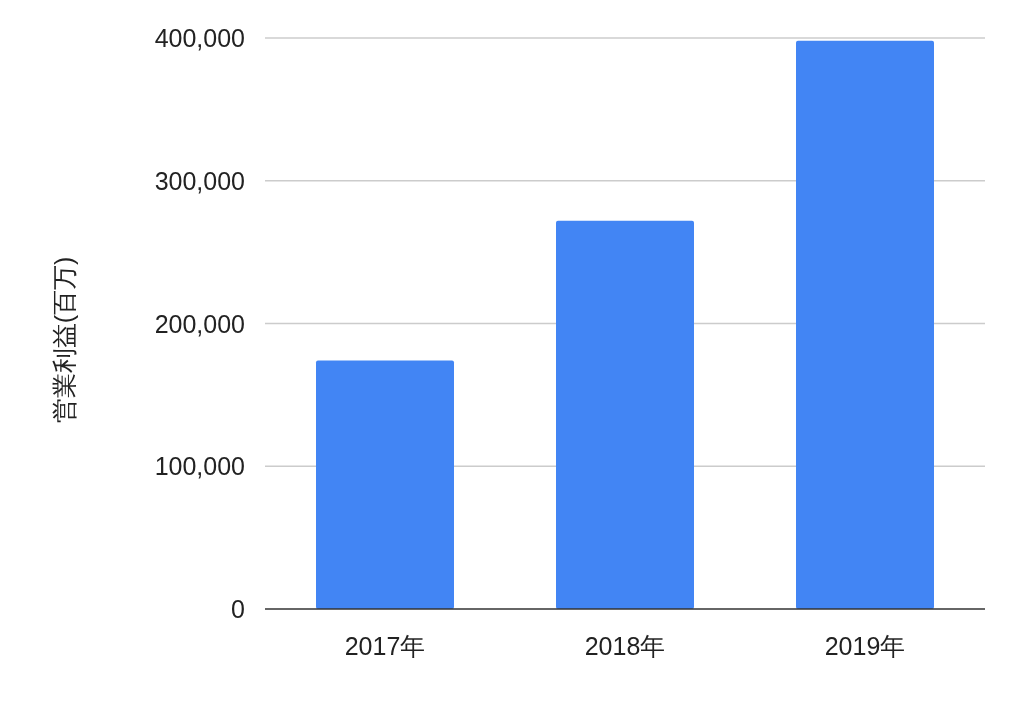 The height and width of the screenshot is (708, 1024). Describe the element at coordinates (199, 323) in the screenshot. I see `y-tick-label: 200,000` at that location.